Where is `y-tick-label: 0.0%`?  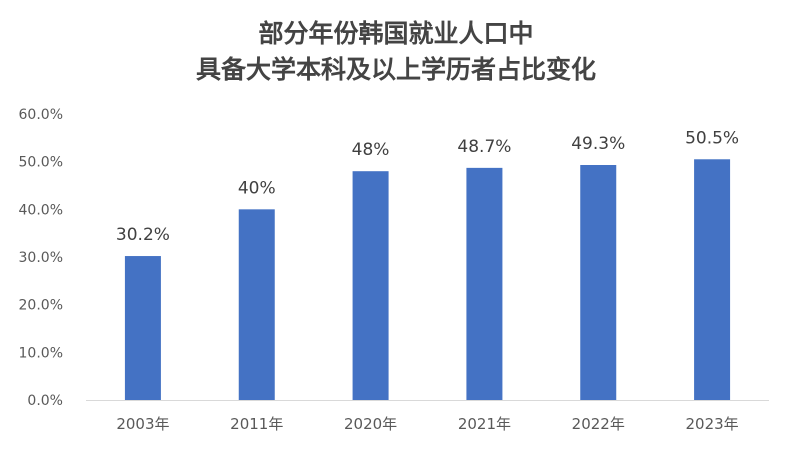 y-tick-label: 0.0% is located at coordinates (45, 401).